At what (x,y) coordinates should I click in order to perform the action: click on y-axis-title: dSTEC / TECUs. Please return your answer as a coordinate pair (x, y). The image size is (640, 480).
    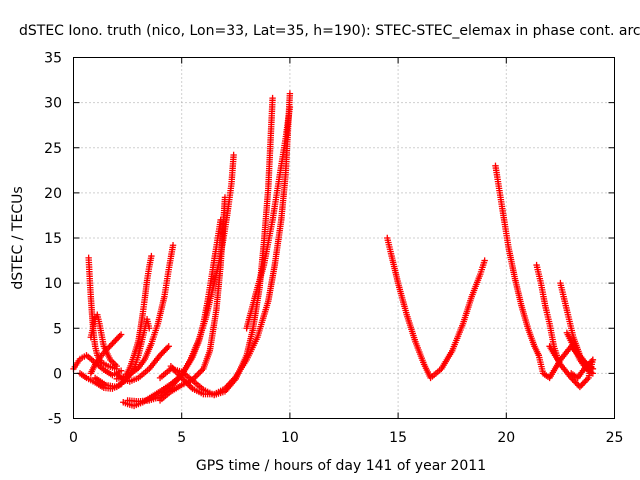
    Looking at the image, I should click on (18, 237).